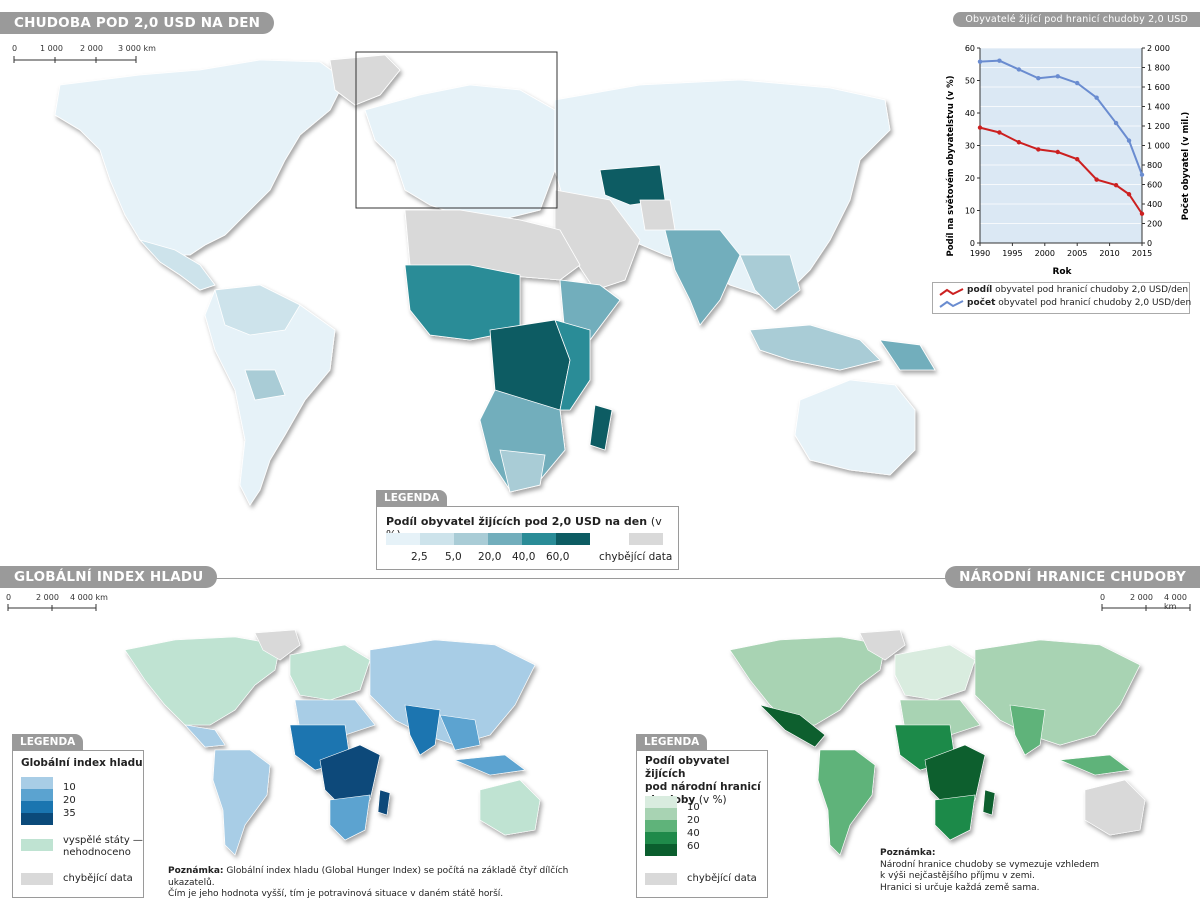 The width and height of the screenshot is (1200, 905). I want to click on scale-label-1000: 1 000, so click(51, 48).